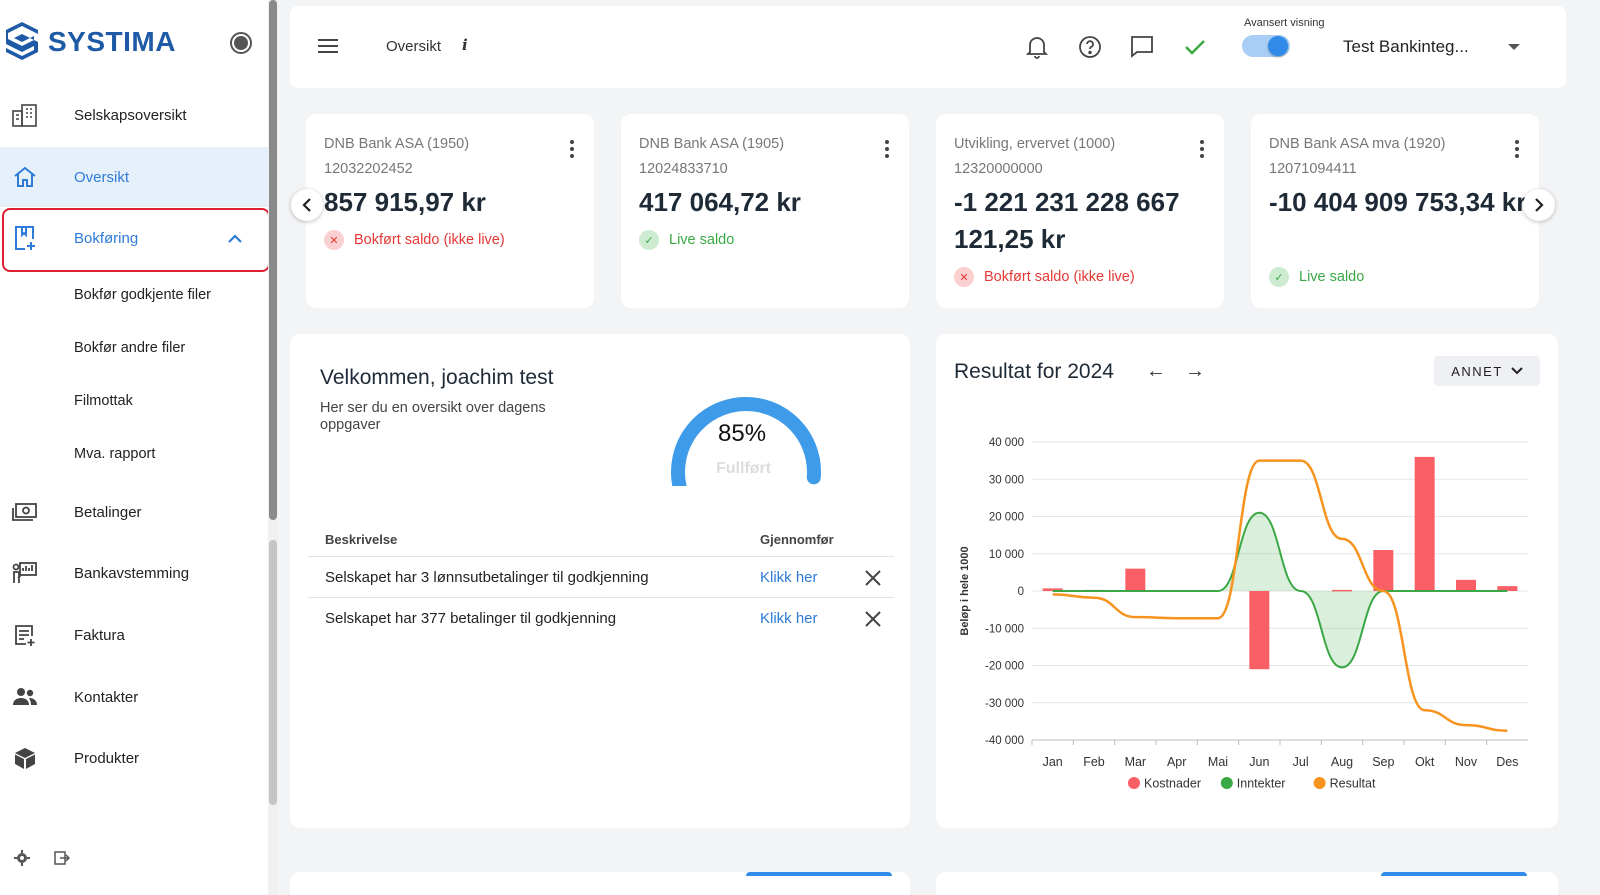  What do you see at coordinates (22, 858) in the screenshot?
I see `settings-gear-icon` at bounding box center [22, 858].